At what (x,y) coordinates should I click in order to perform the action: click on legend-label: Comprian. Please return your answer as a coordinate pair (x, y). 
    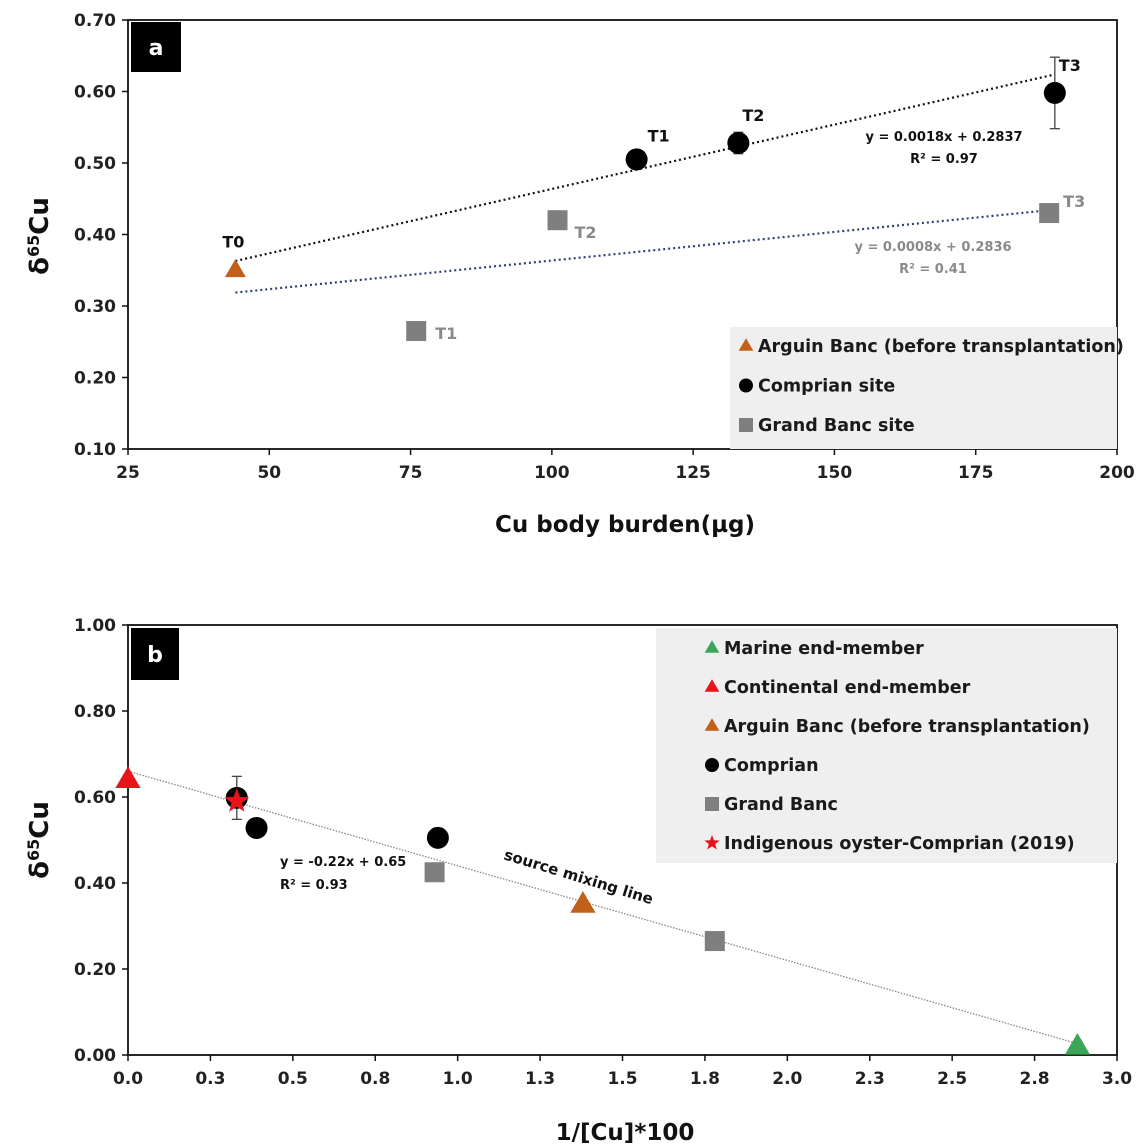
    Looking at the image, I should click on (771, 766).